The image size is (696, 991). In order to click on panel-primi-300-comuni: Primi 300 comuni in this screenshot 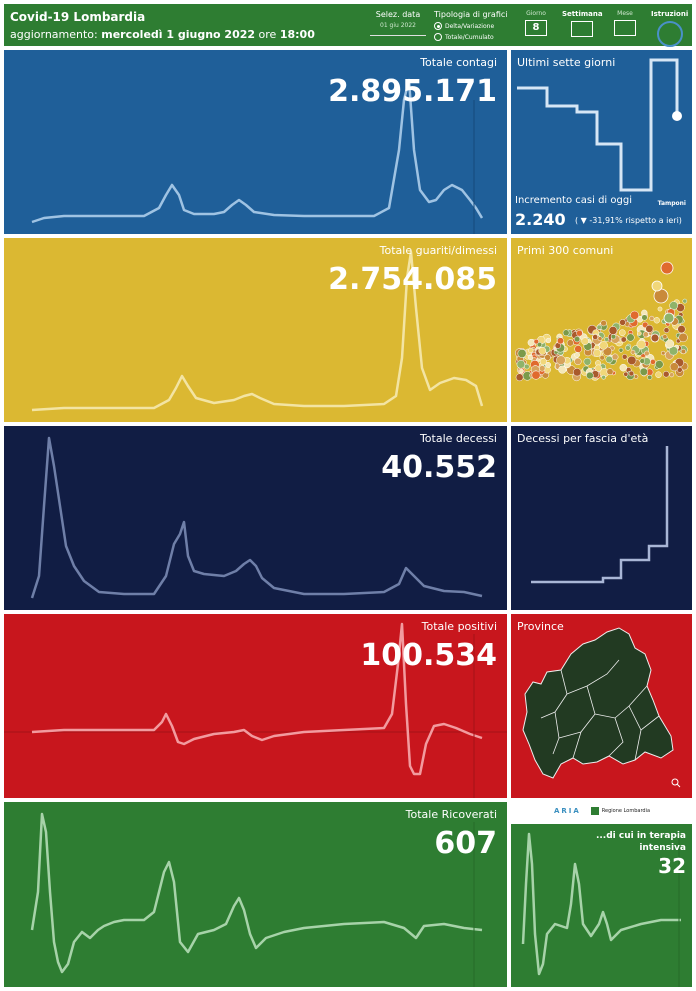, I will do `click(601, 330)`.